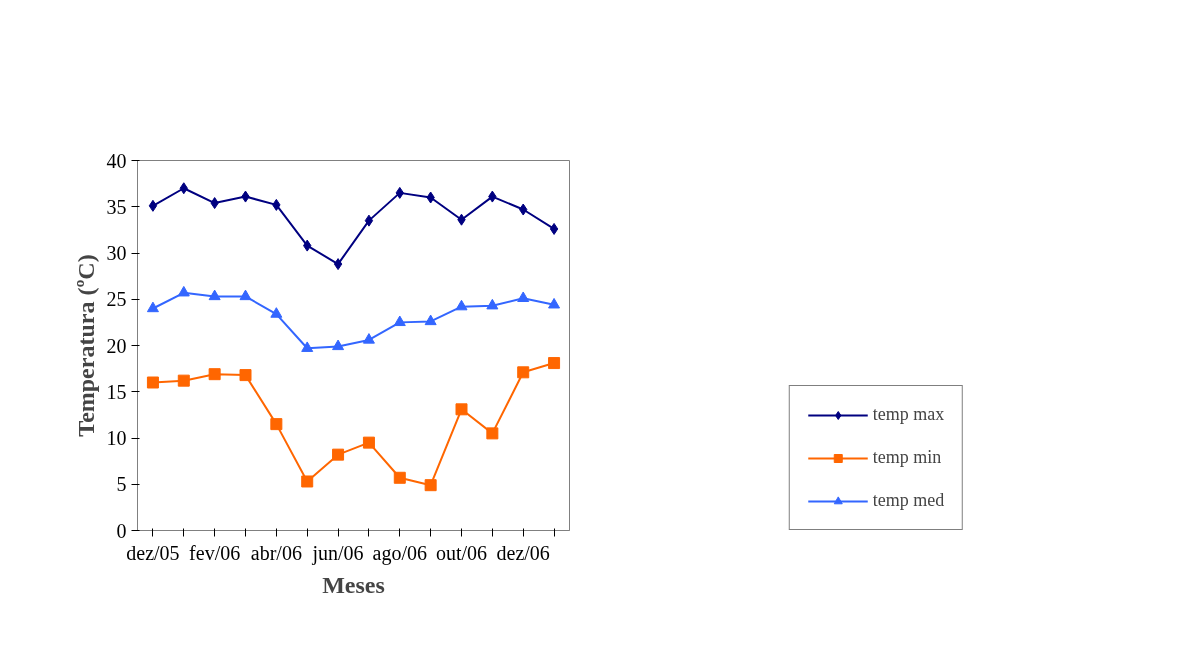  Describe the element at coordinates (908, 414) in the screenshot. I see `legend-label: temp max` at that location.